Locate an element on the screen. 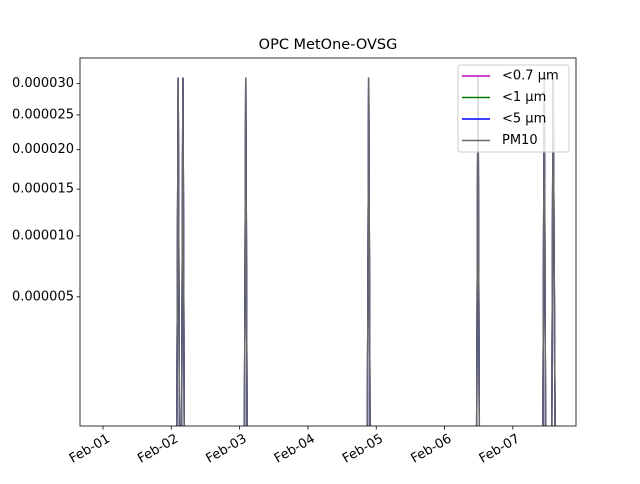  x-tick-label: Feb-02 is located at coordinates (158, 449).